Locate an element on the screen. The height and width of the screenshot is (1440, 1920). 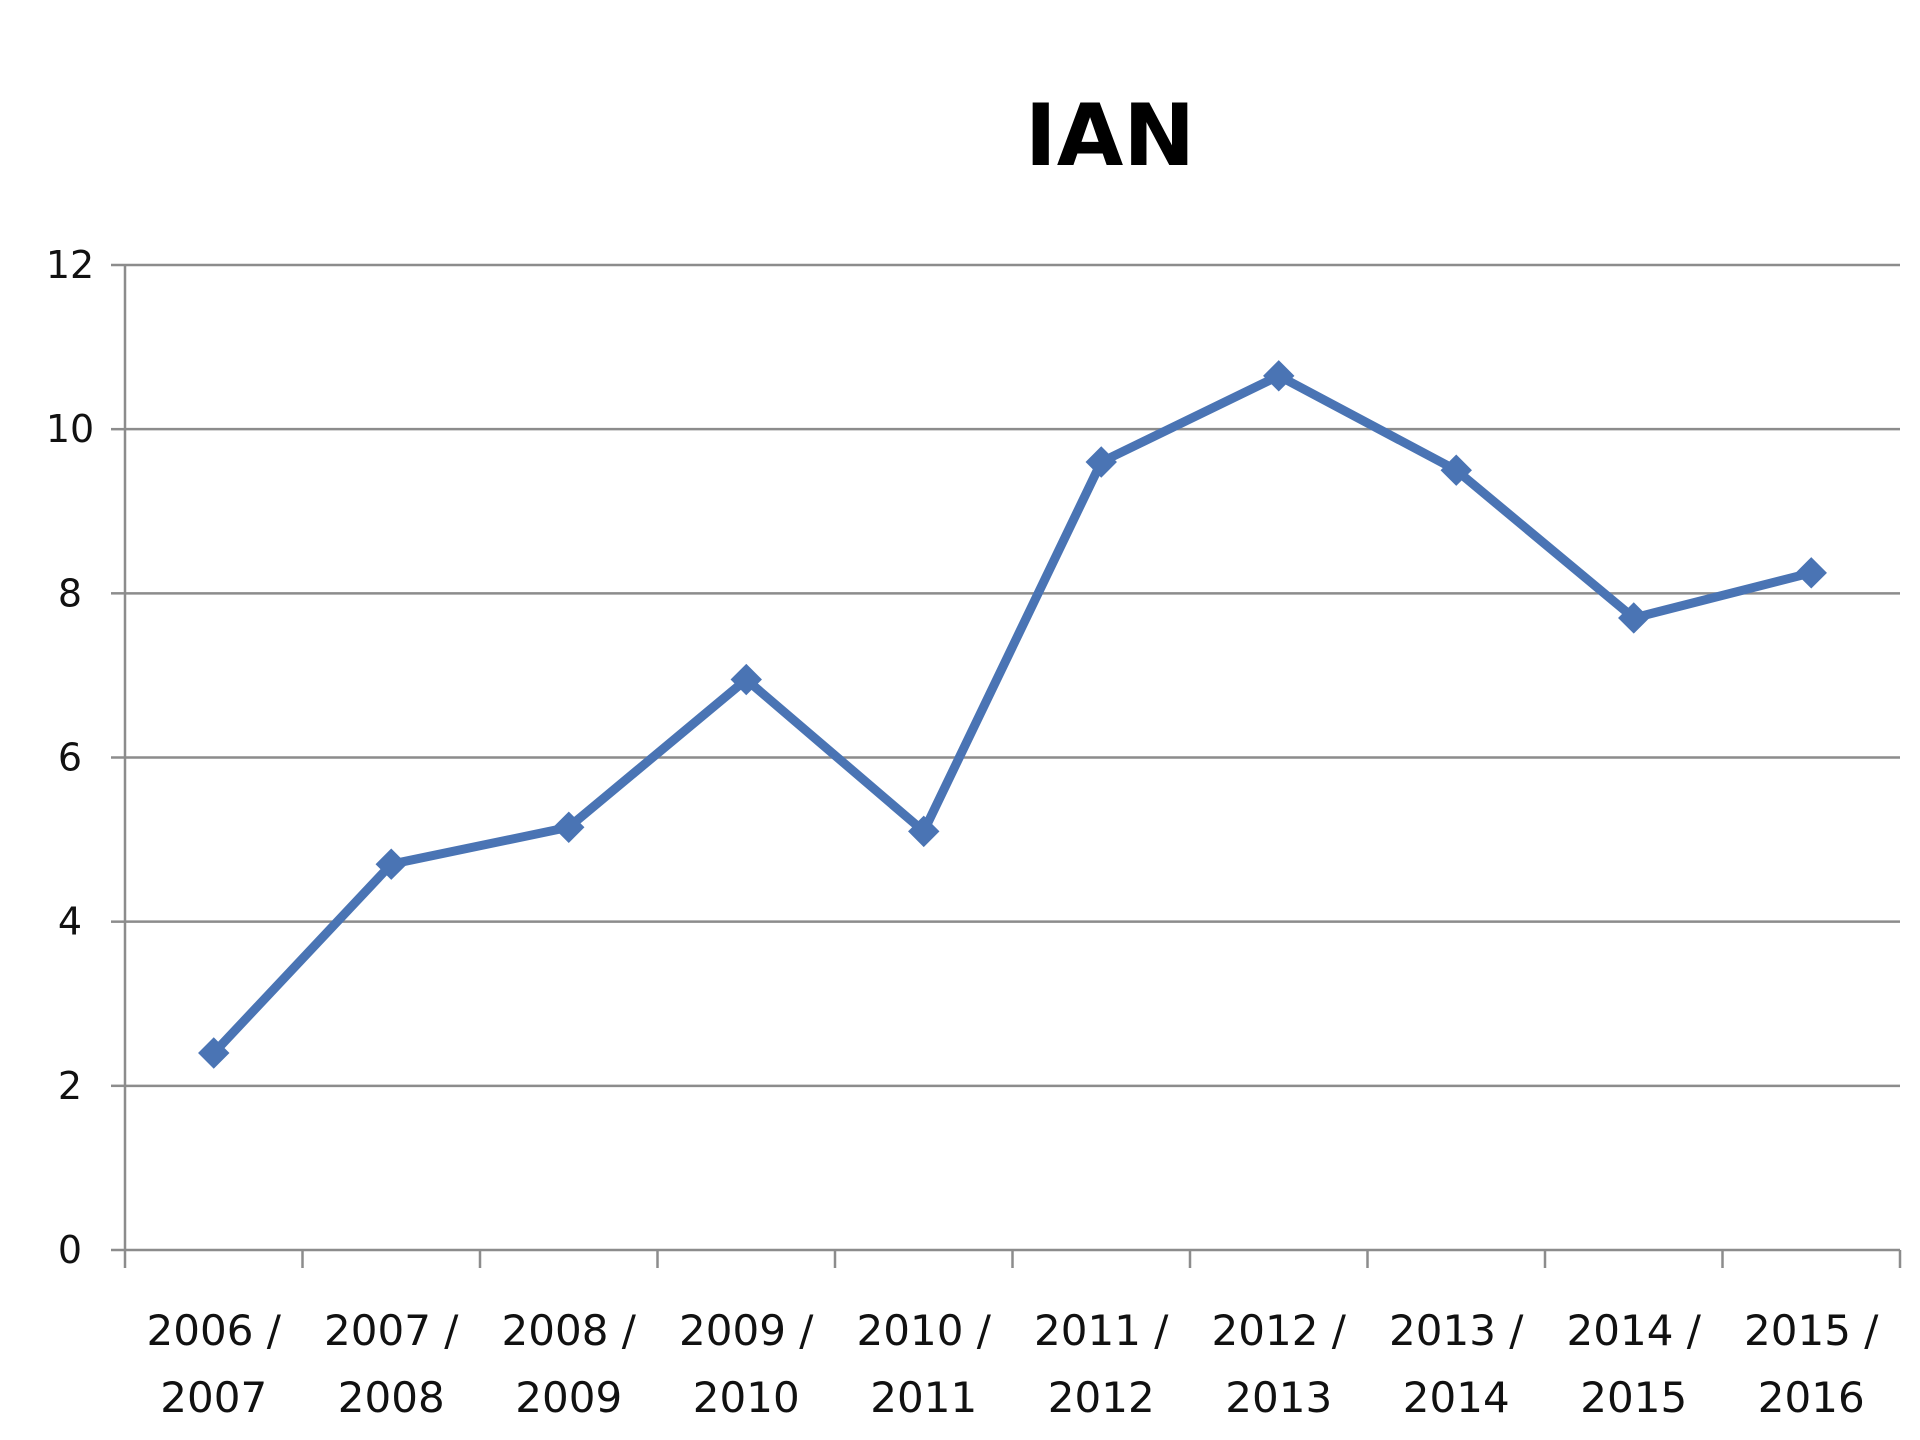
x-tick-label-line: 2014 is located at coordinates (1456, 1397).